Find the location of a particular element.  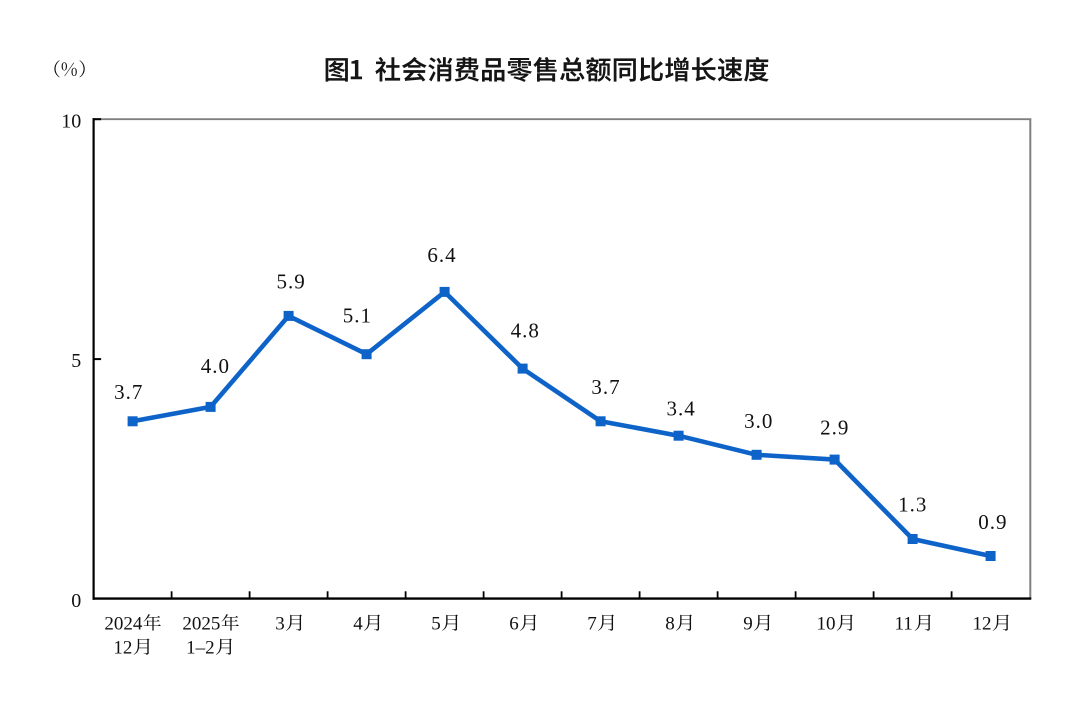

svg-text: 4 is located at coordinates (358, 623).